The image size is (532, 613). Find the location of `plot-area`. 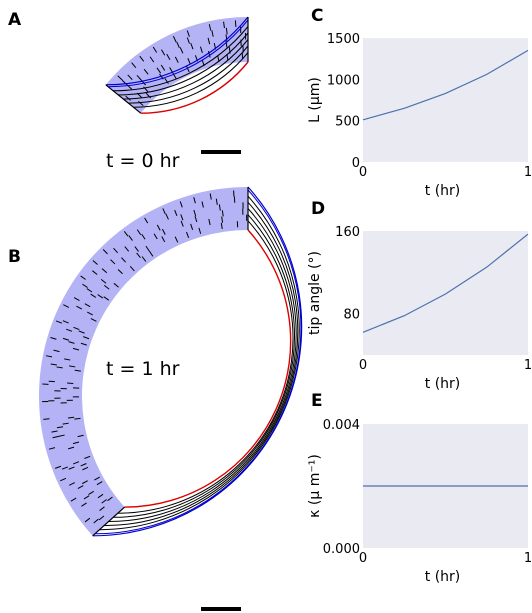

plot-area is located at coordinates (445, 100).